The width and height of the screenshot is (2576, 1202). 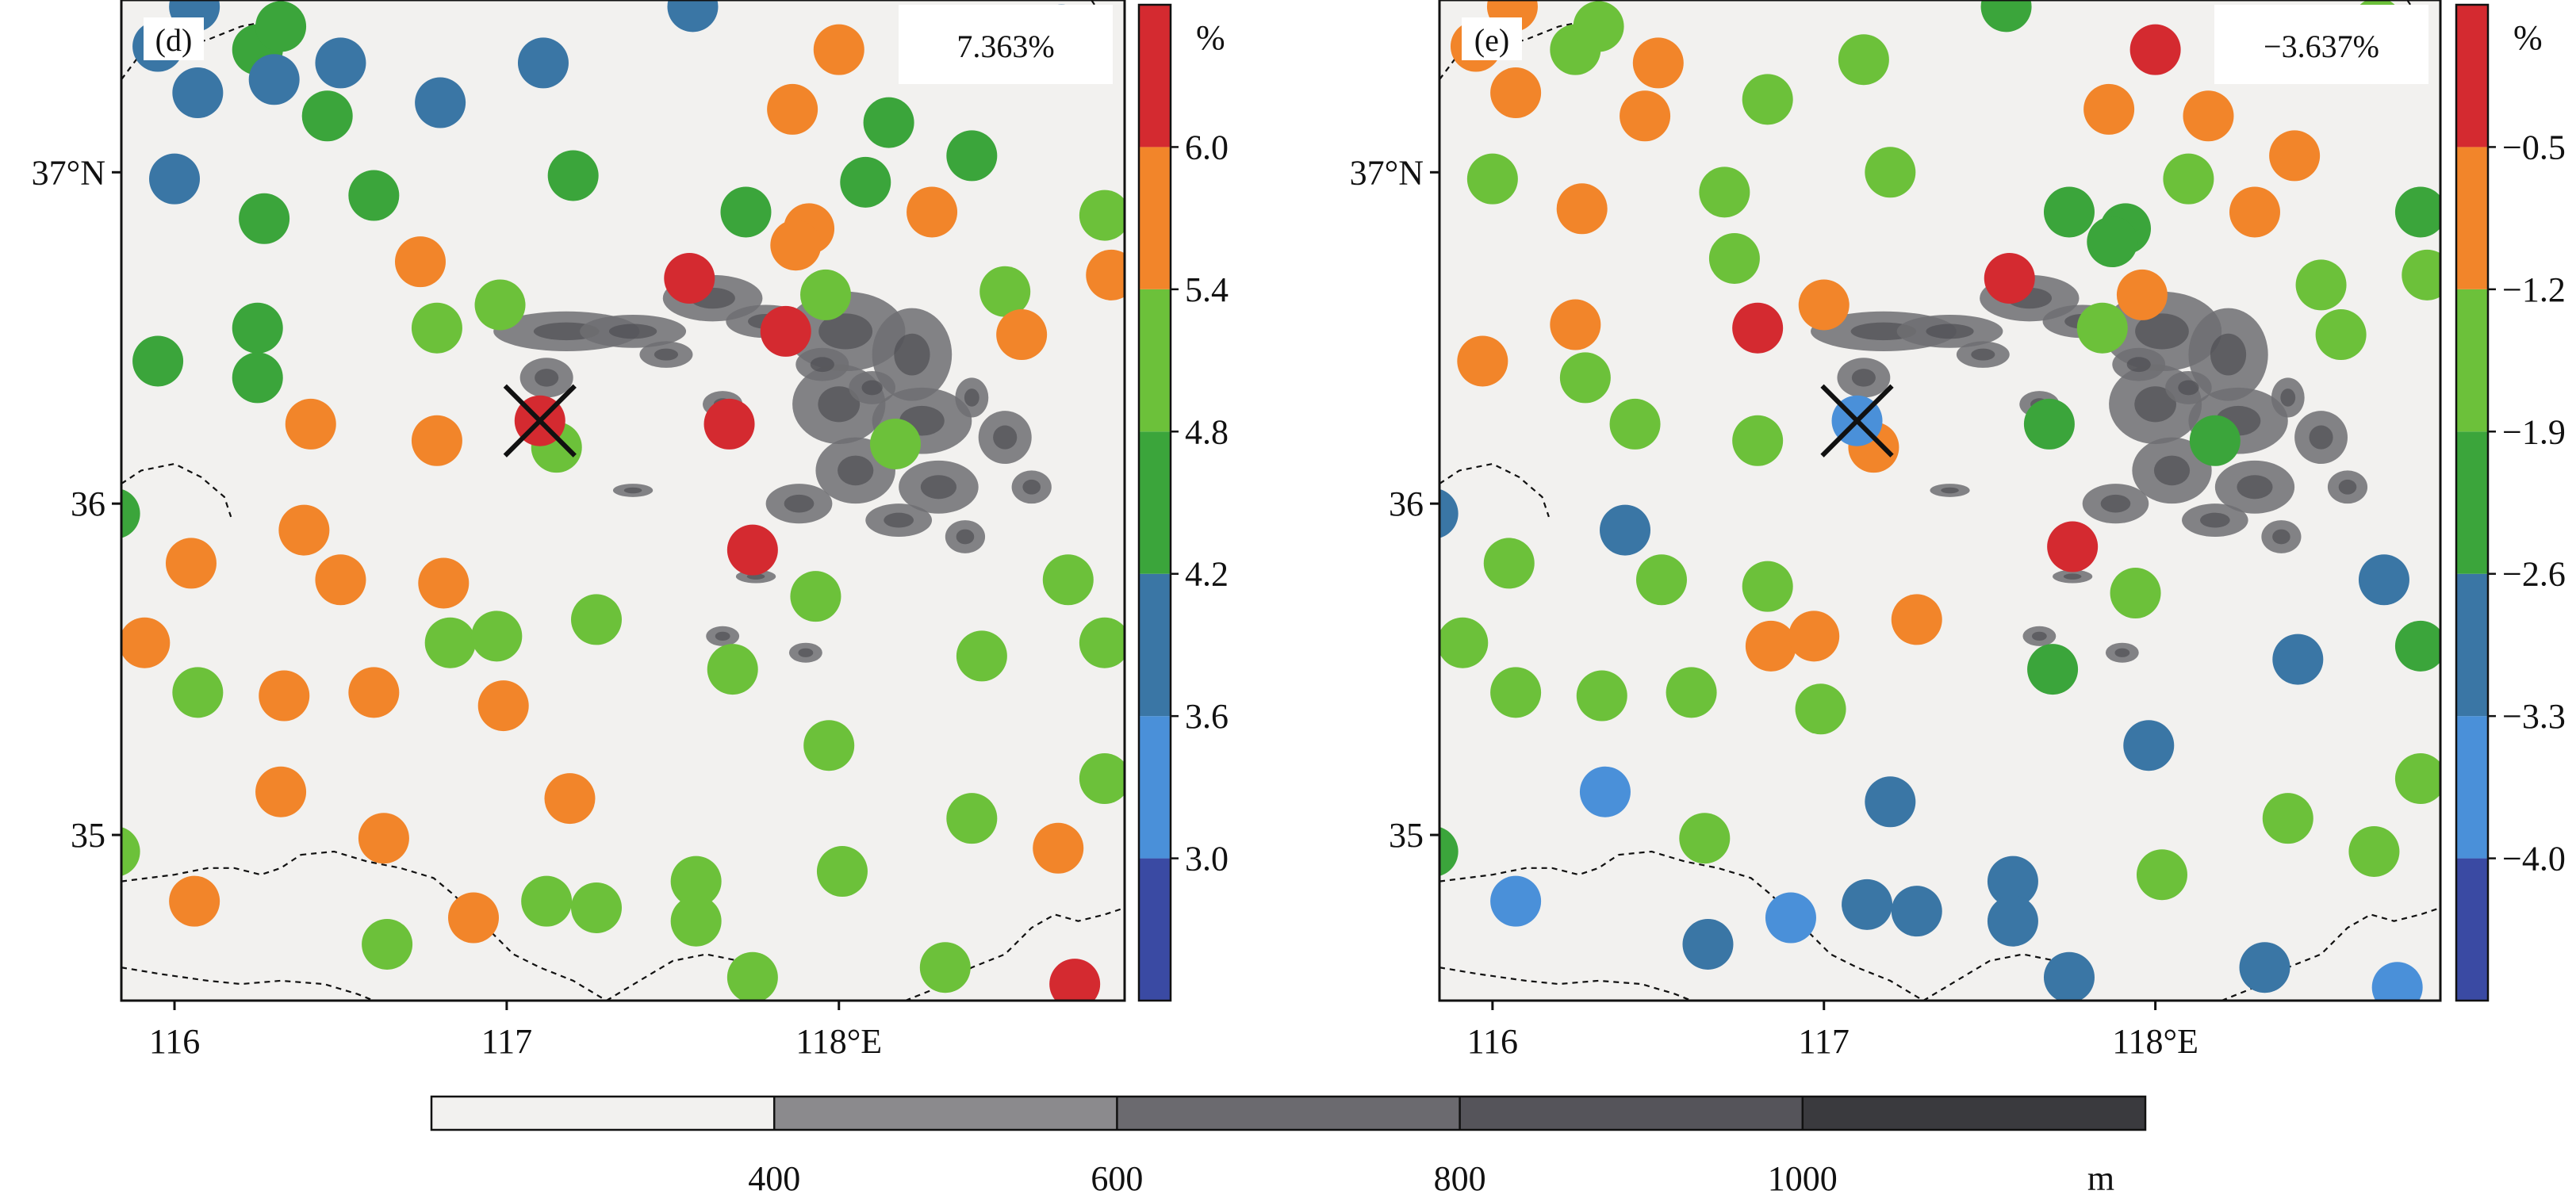 I want to click on elevation-tick-label: 600, so click(x=1117, y=1178).